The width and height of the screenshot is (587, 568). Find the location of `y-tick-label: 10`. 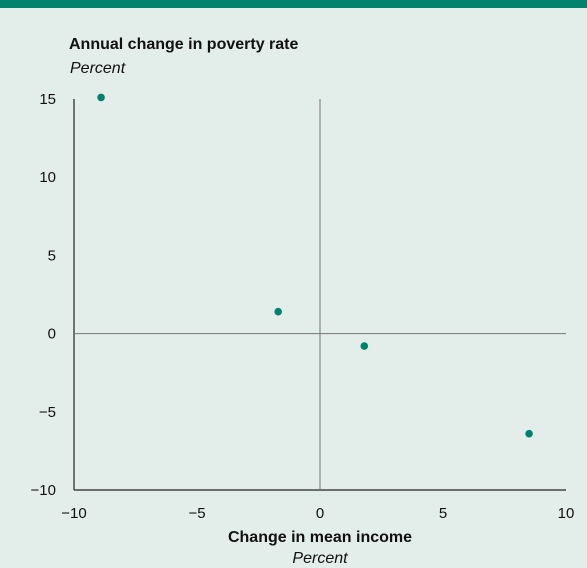

y-tick-label: 10 is located at coordinates (47, 177).